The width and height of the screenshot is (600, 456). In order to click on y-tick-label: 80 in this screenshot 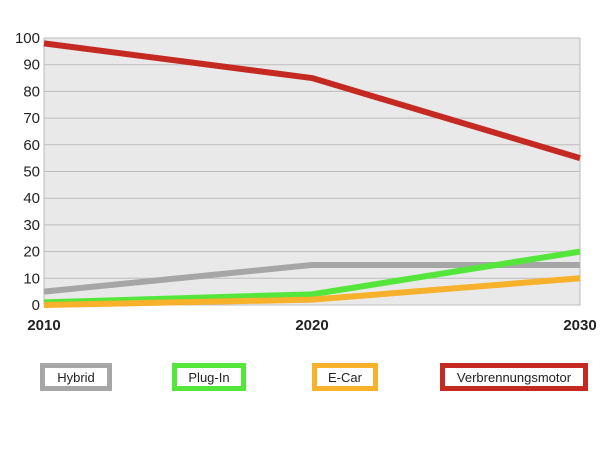, I will do `click(31, 91)`.